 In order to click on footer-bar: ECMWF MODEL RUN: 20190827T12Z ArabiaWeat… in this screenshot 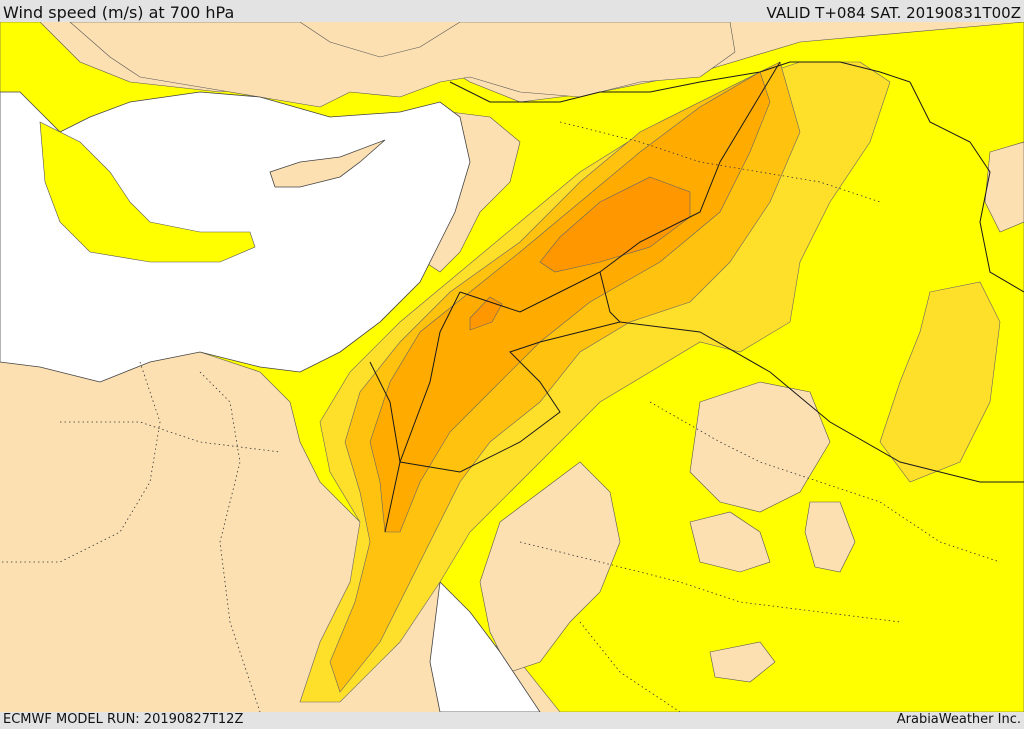, I will do `click(512, 720)`.